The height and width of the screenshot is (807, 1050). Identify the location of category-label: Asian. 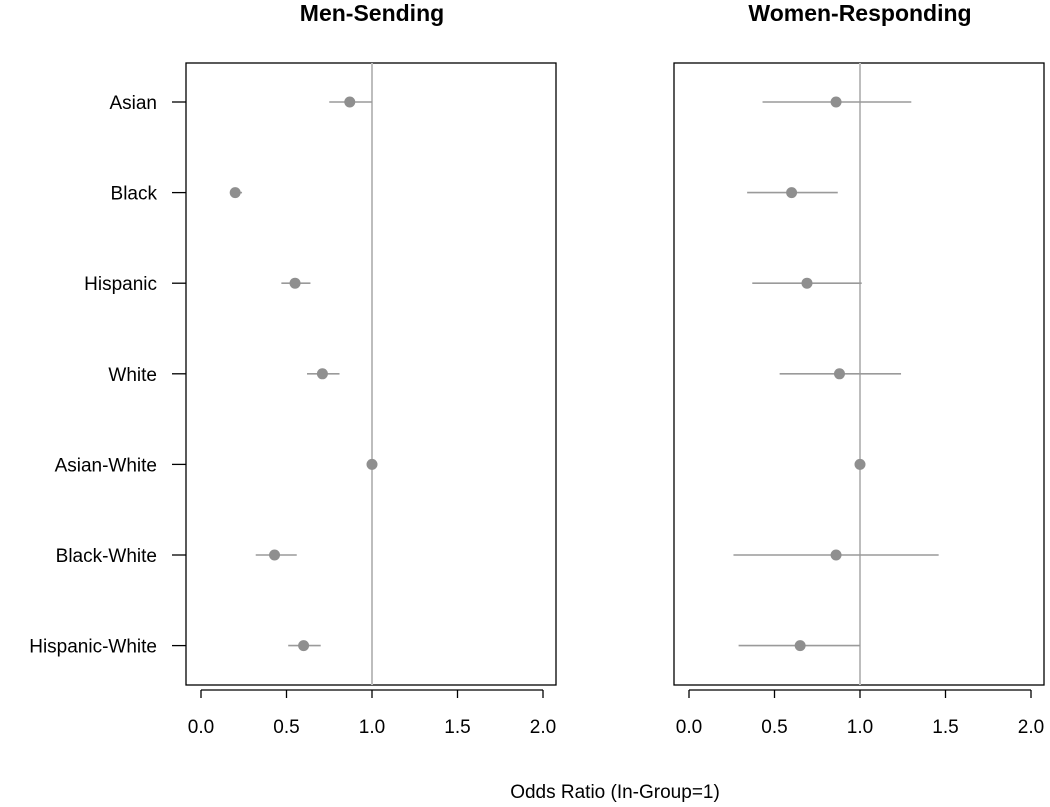
(133, 103).